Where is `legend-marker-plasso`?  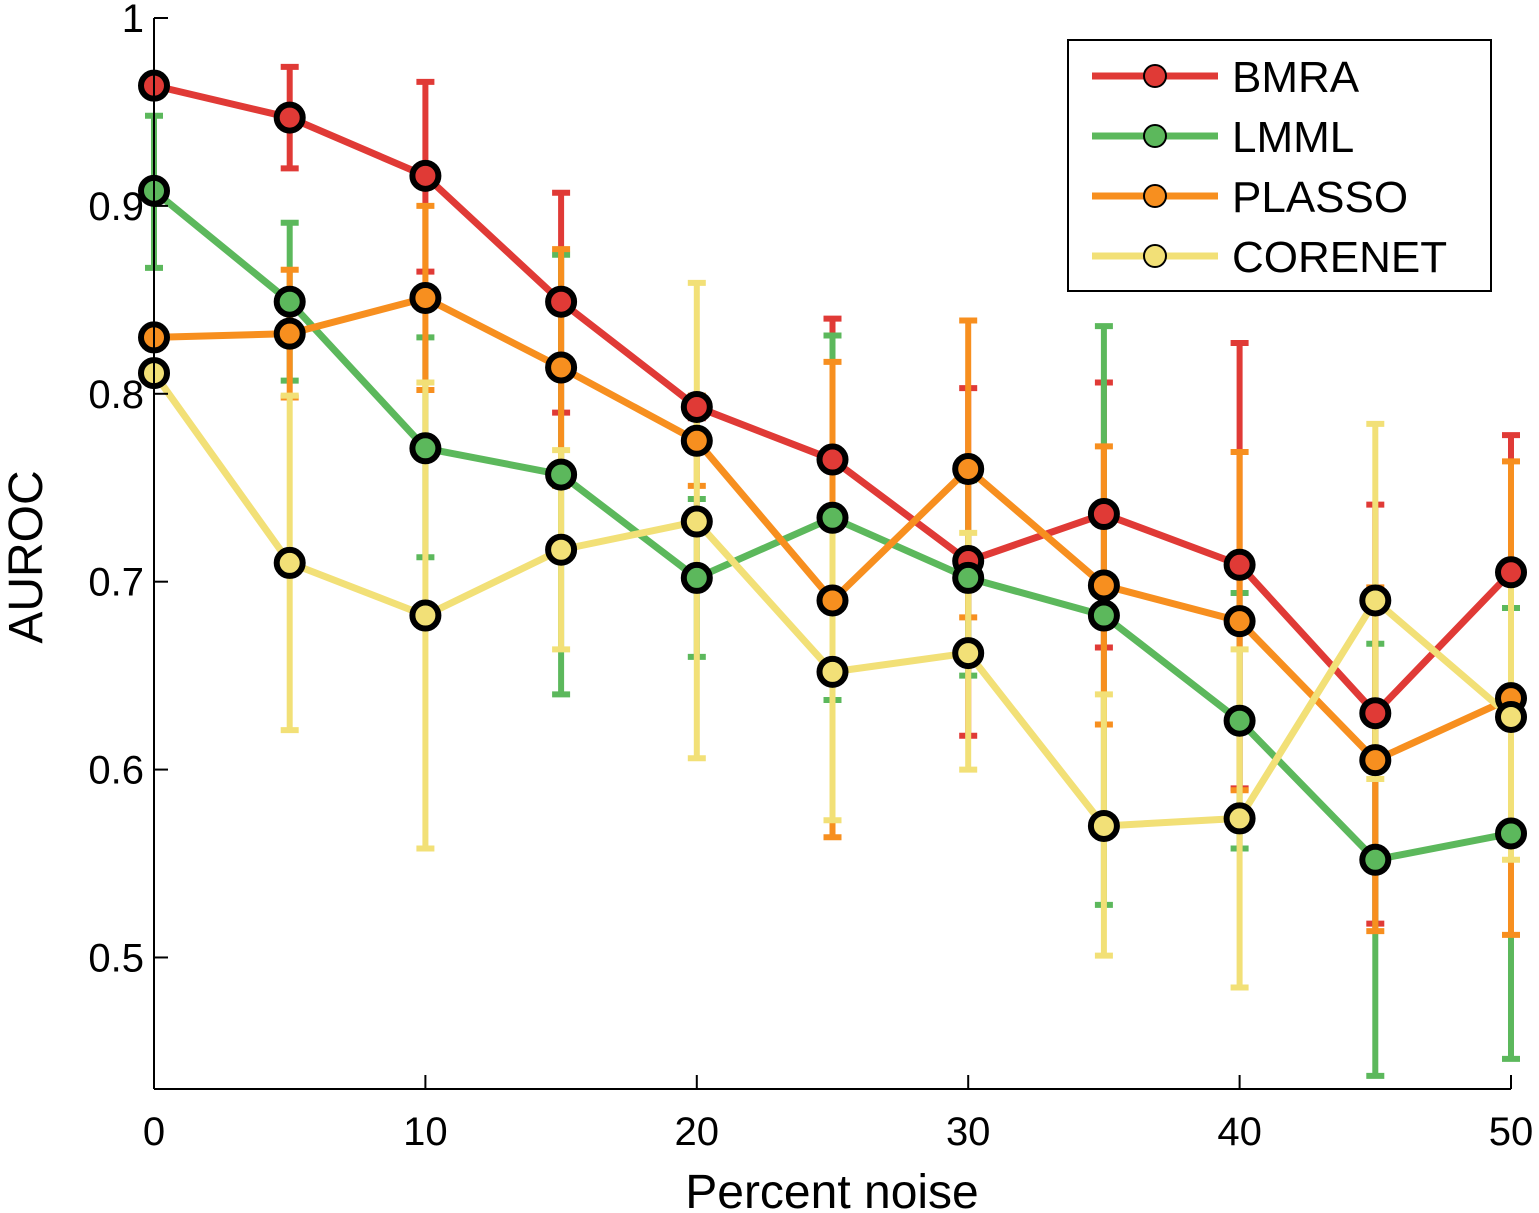
legend-marker-plasso is located at coordinates (1155, 196).